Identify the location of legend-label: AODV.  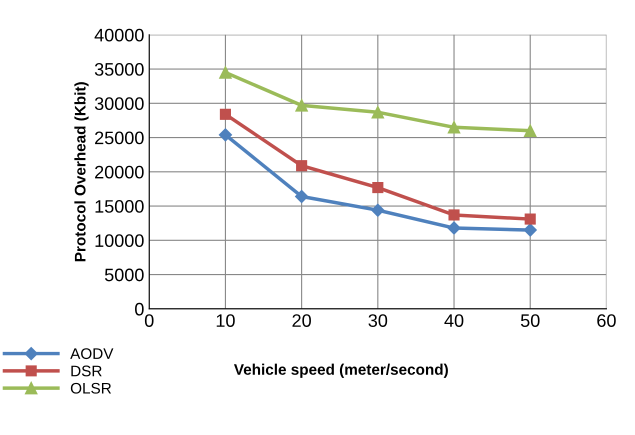
(92, 354).